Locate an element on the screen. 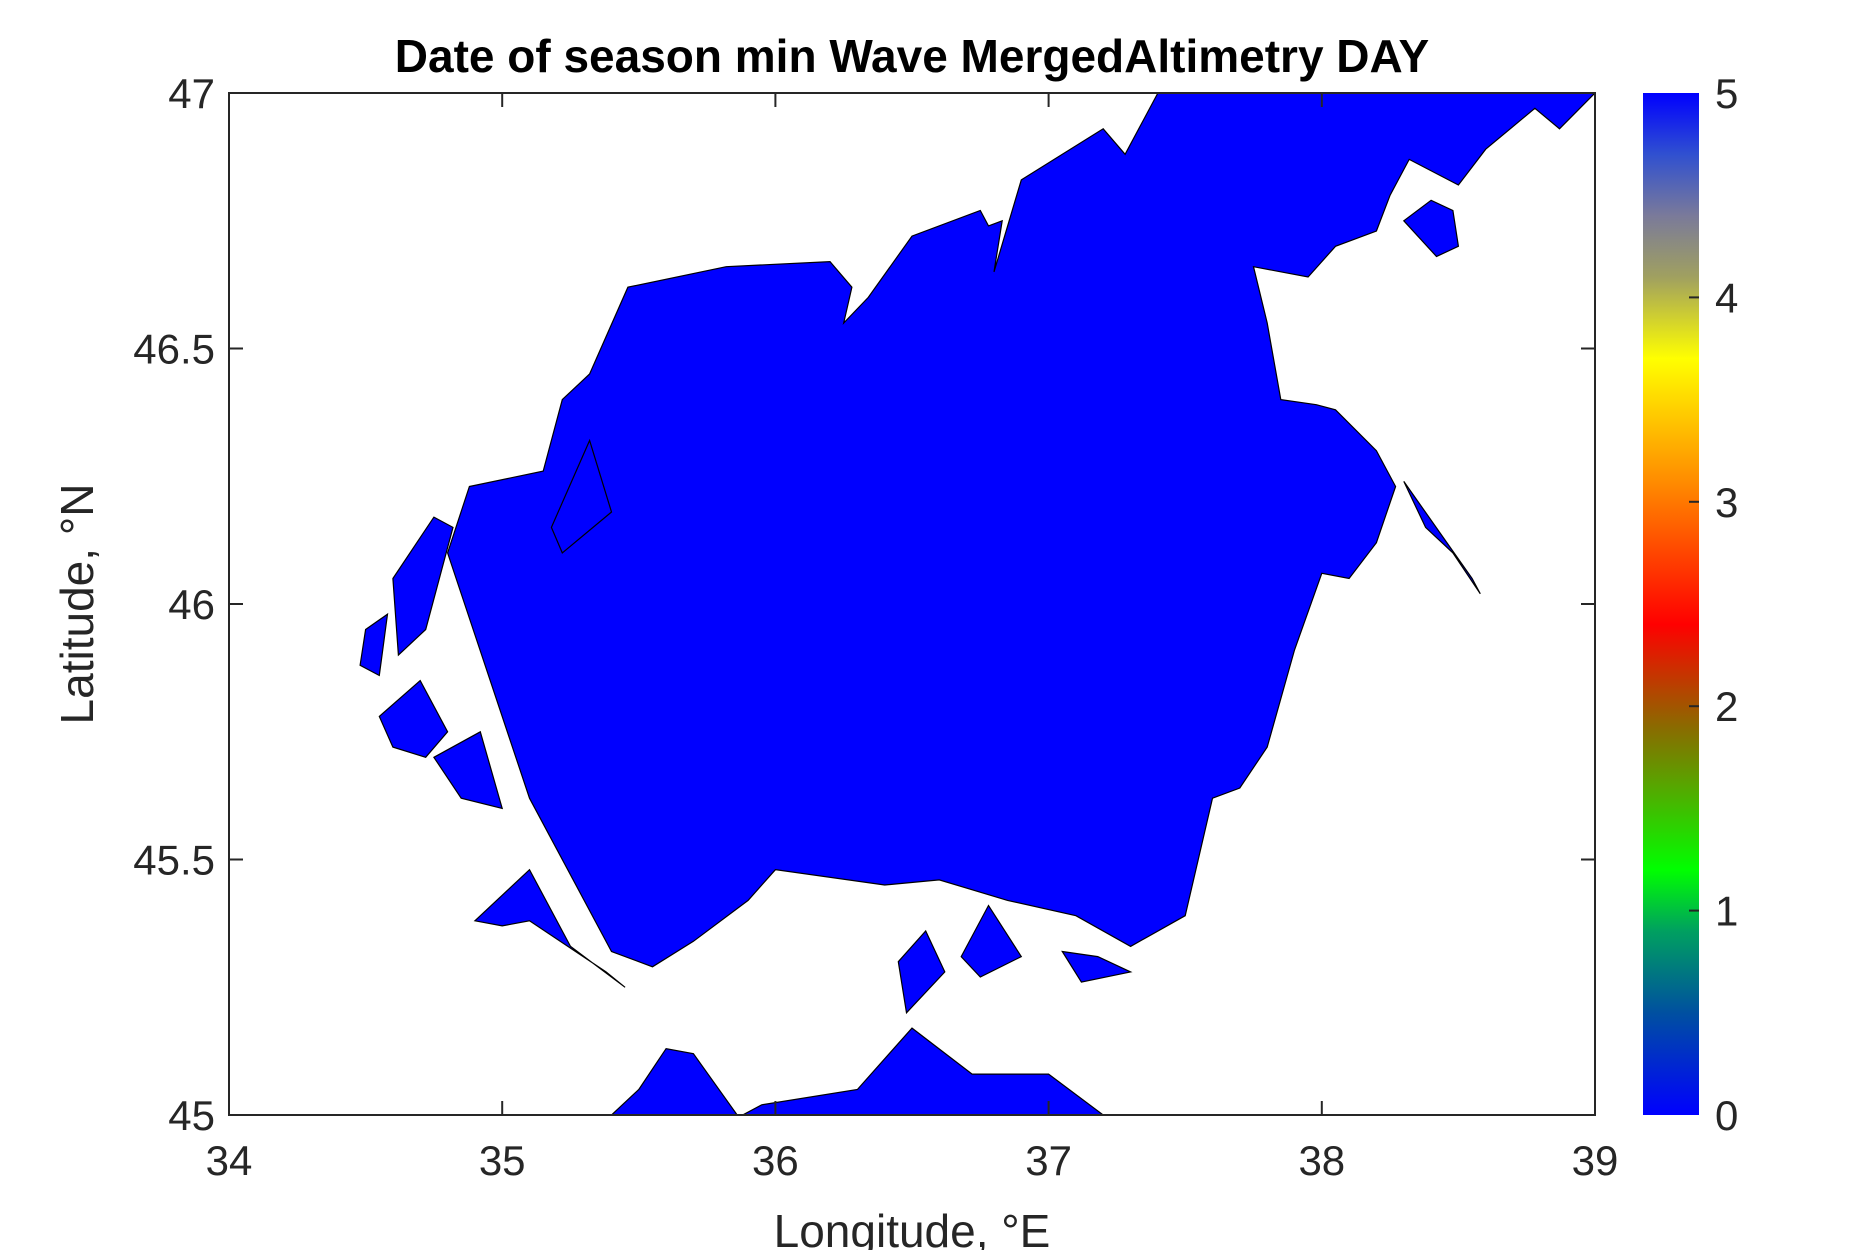 The height and width of the screenshot is (1255, 1875). x-tick-label: 39 is located at coordinates (1595, 1160).